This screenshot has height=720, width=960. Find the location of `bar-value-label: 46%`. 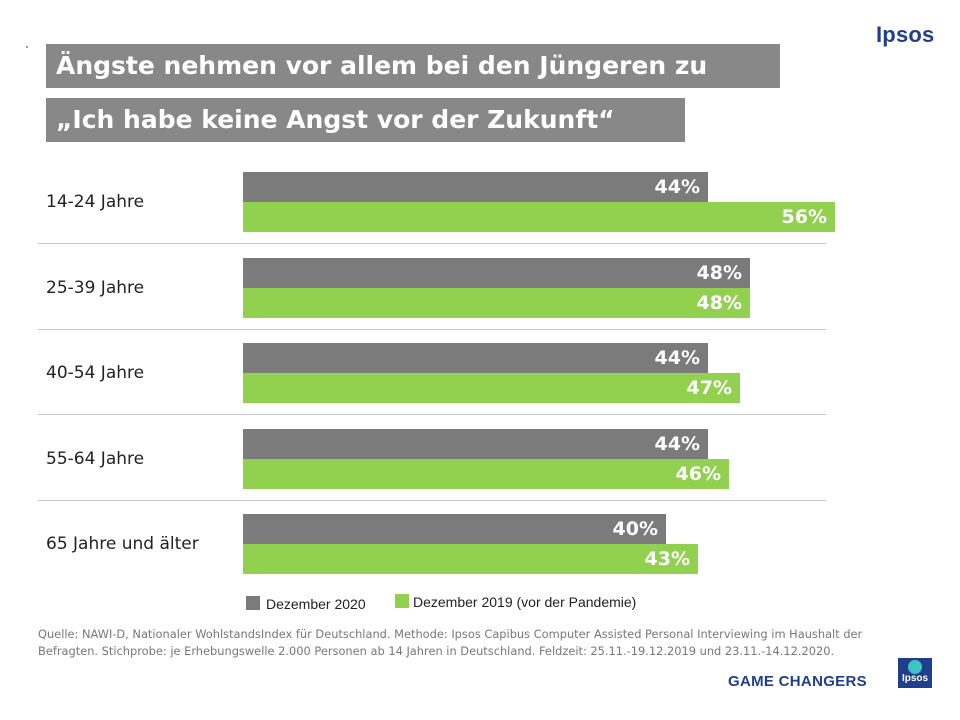

bar-value-label: 46% is located at coordinates (698, 473).